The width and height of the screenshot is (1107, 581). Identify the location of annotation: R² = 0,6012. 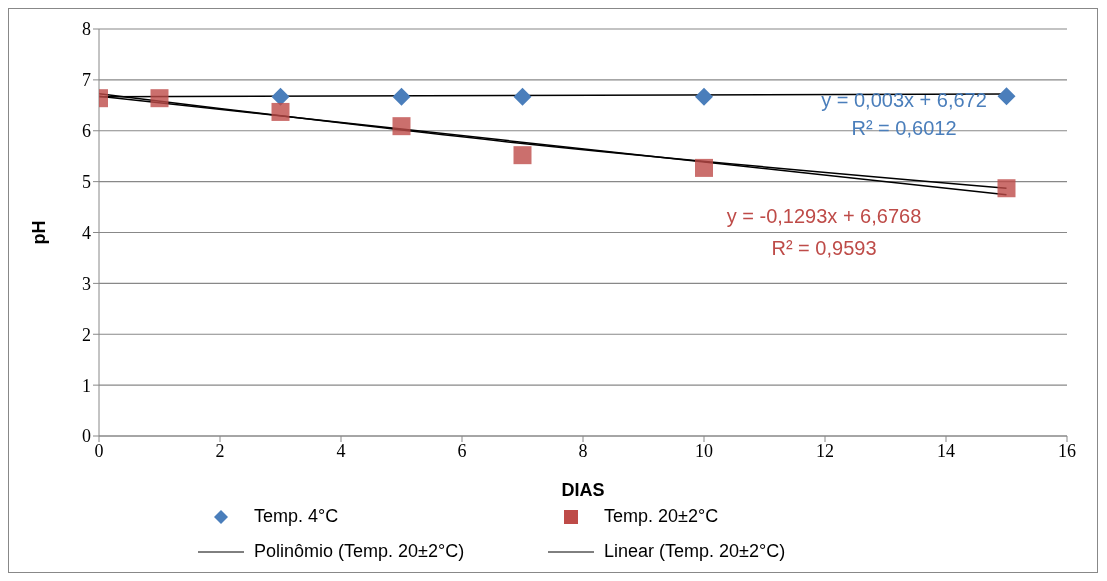
(904, 128).